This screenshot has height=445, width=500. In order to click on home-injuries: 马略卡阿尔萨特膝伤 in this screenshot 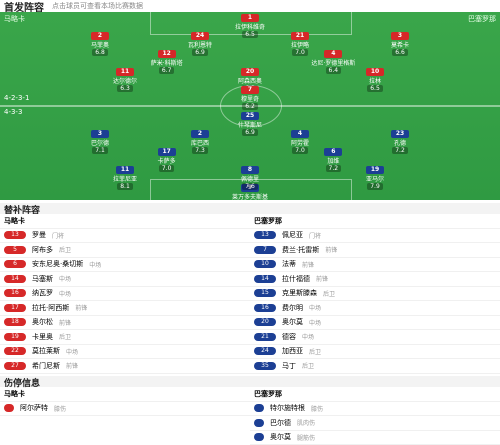, I will do `click(125, 401)`.